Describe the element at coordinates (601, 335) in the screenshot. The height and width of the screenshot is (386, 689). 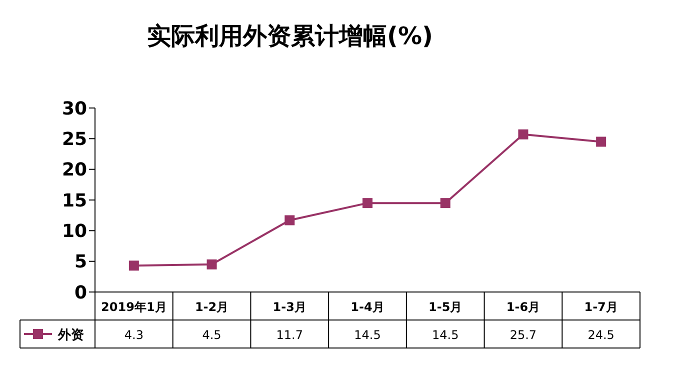
I see `data-label: 24.5` at that location.